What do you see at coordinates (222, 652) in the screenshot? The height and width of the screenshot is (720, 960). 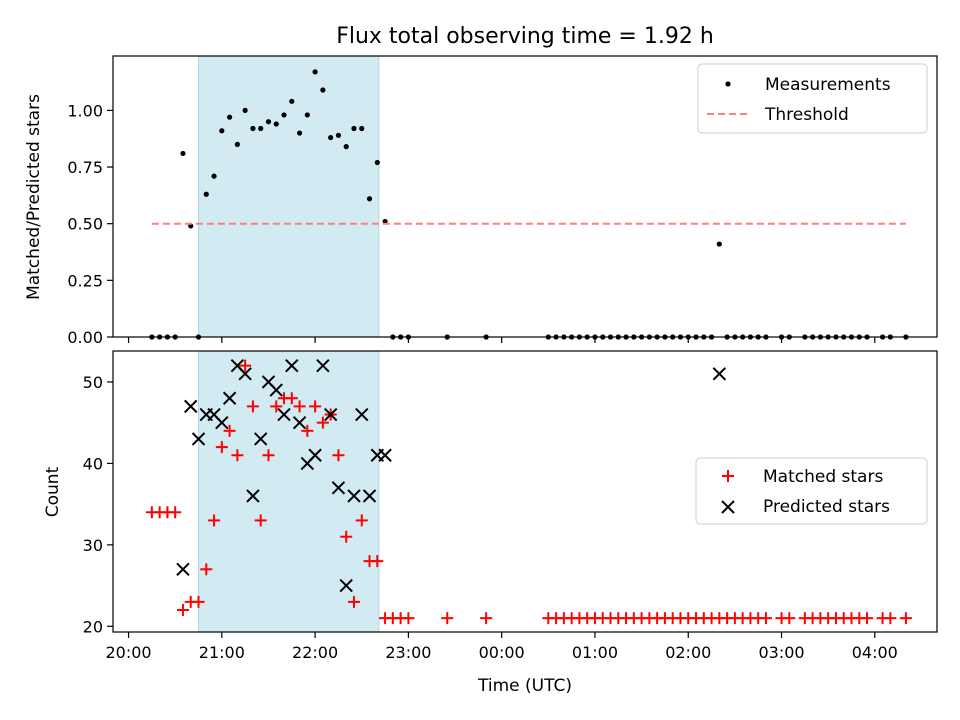 I see `x-tick-label: 21:00` at bounding box center [222, 652].